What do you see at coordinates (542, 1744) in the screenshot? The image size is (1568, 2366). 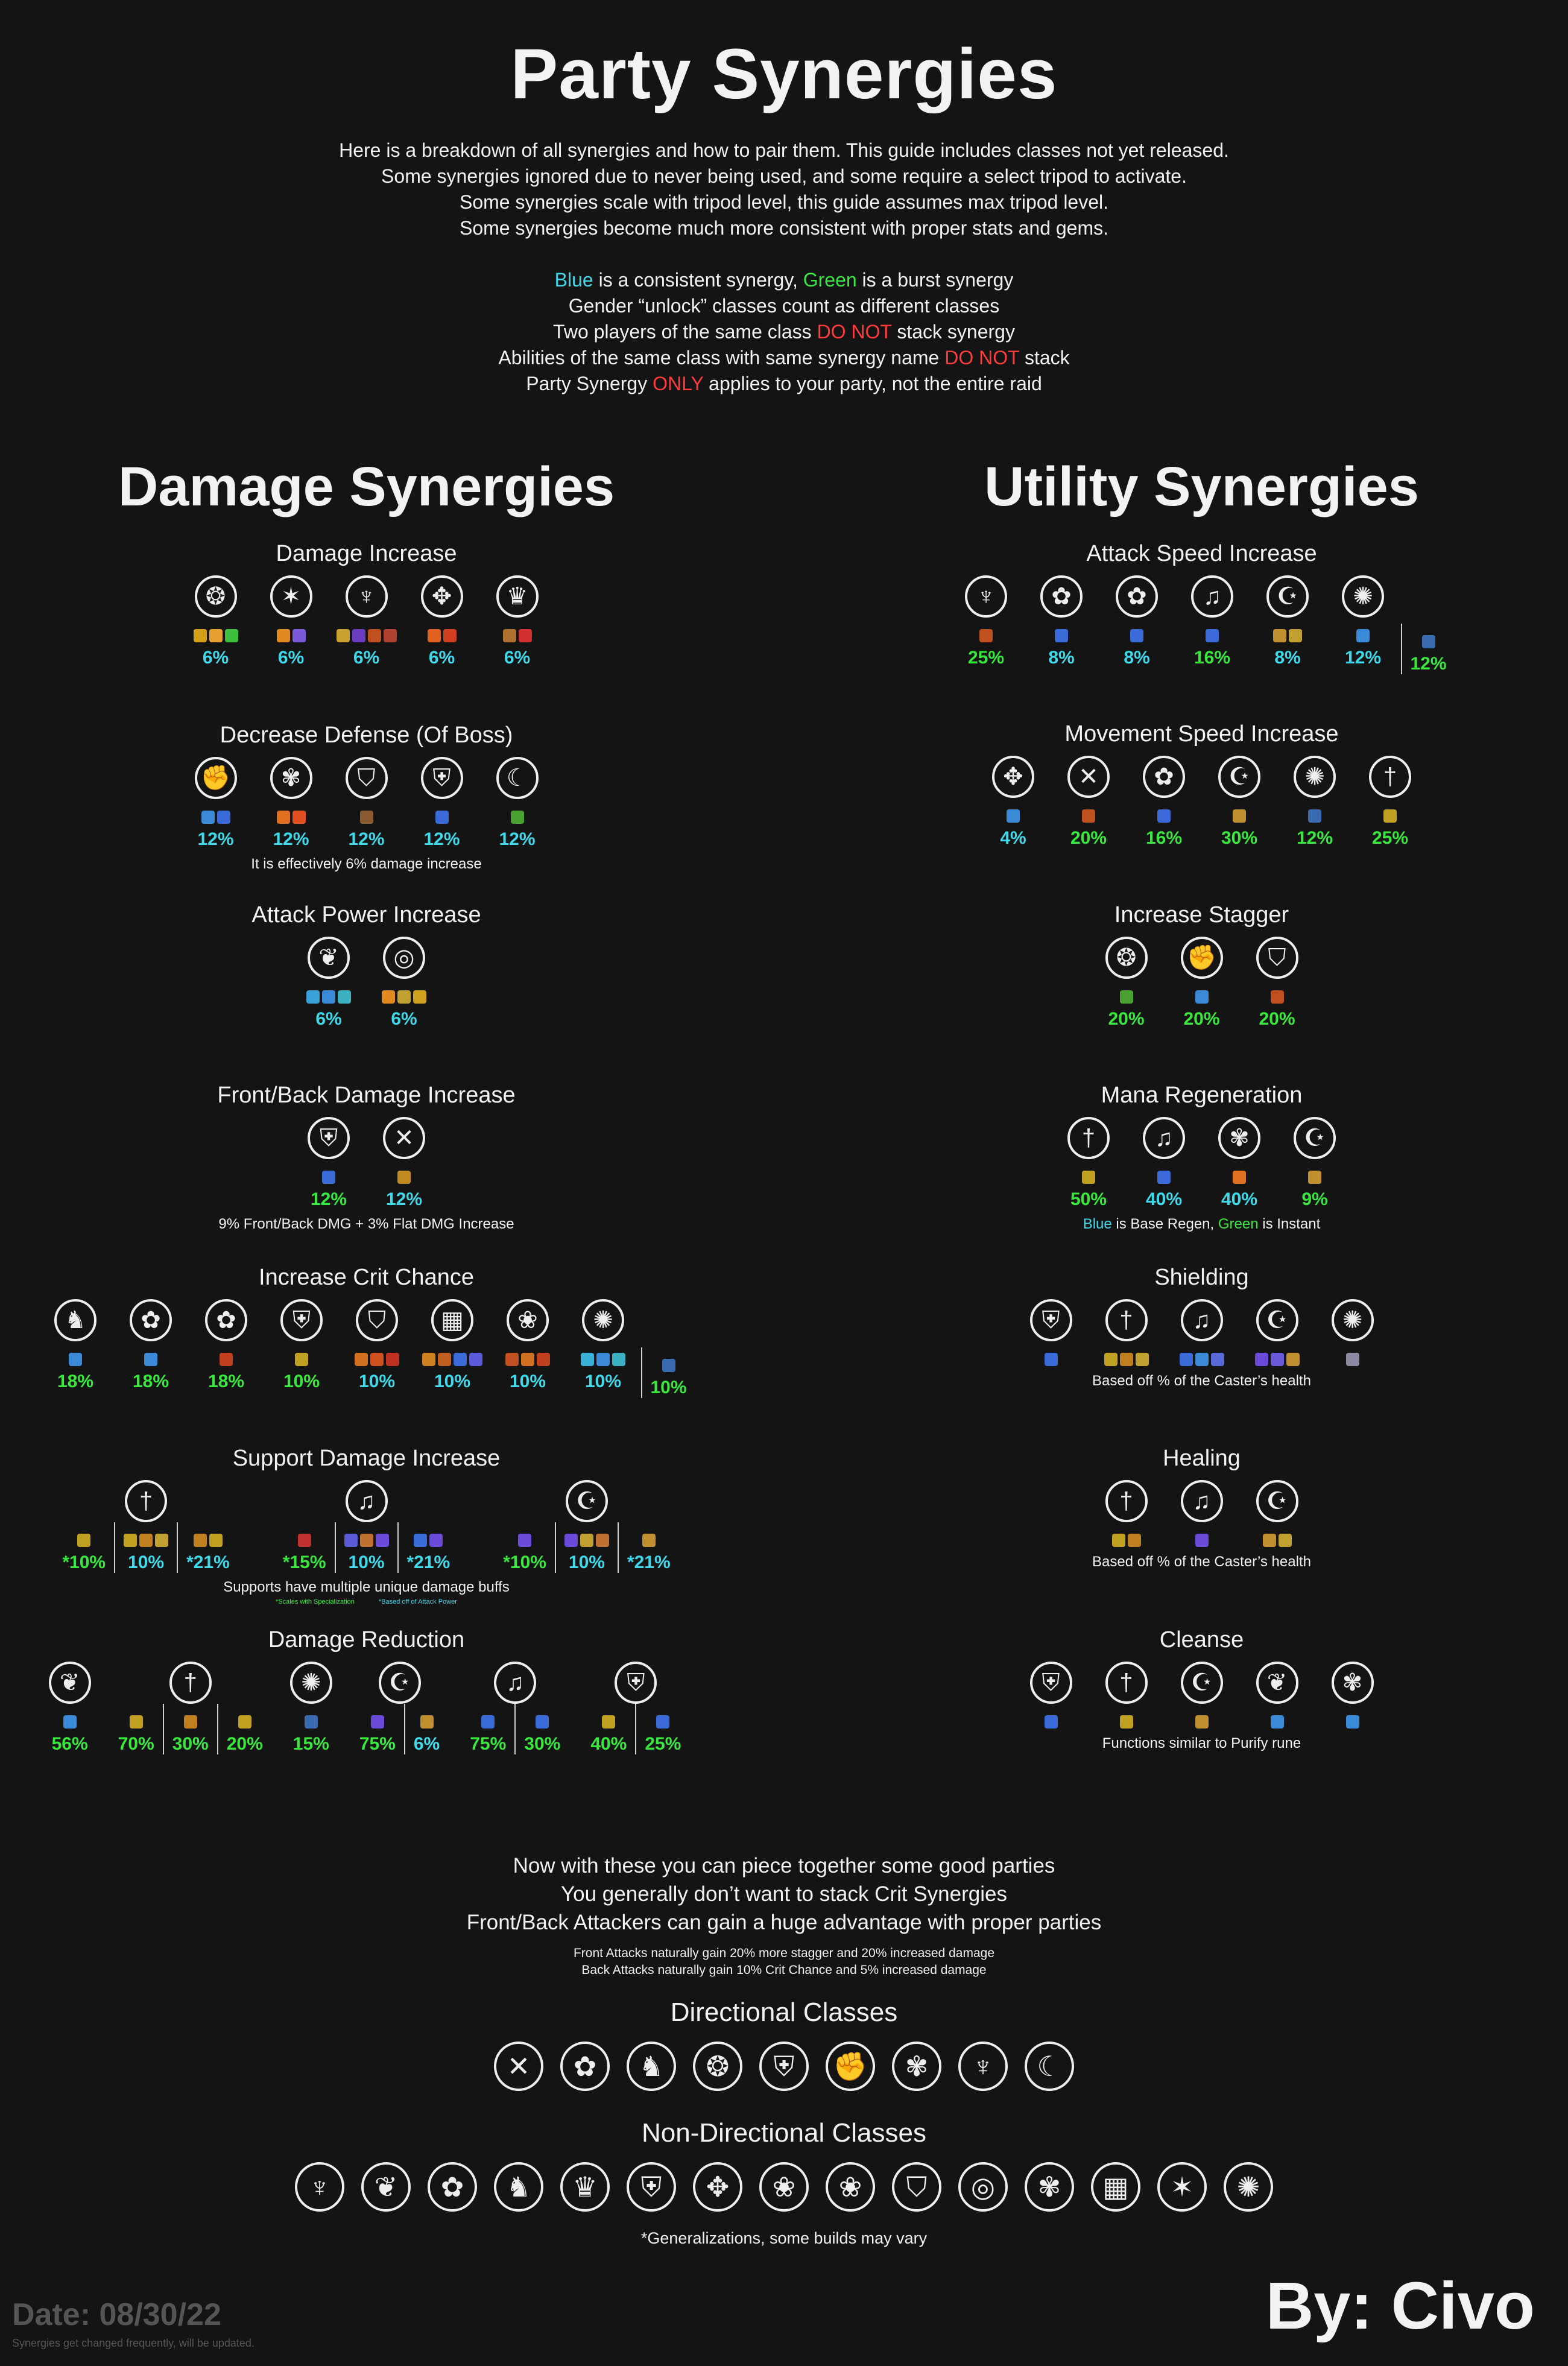 I see `synergy-value: 30%` at bounding box center [542, 1744].